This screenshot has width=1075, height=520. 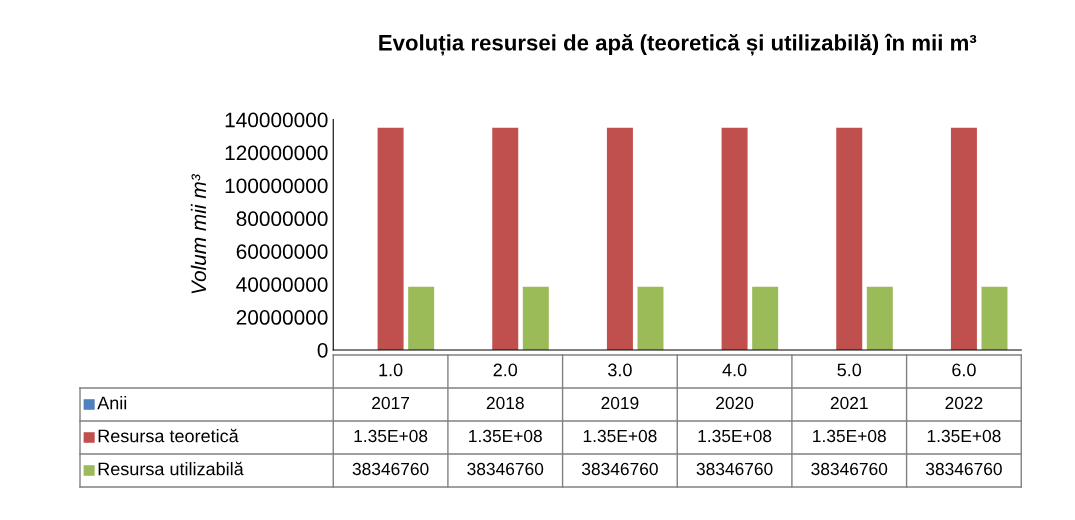 What do you see at coordinates (322, 350) in the screenshot?
I see `y-tick-label: 0` at bounding box center [322, 350].